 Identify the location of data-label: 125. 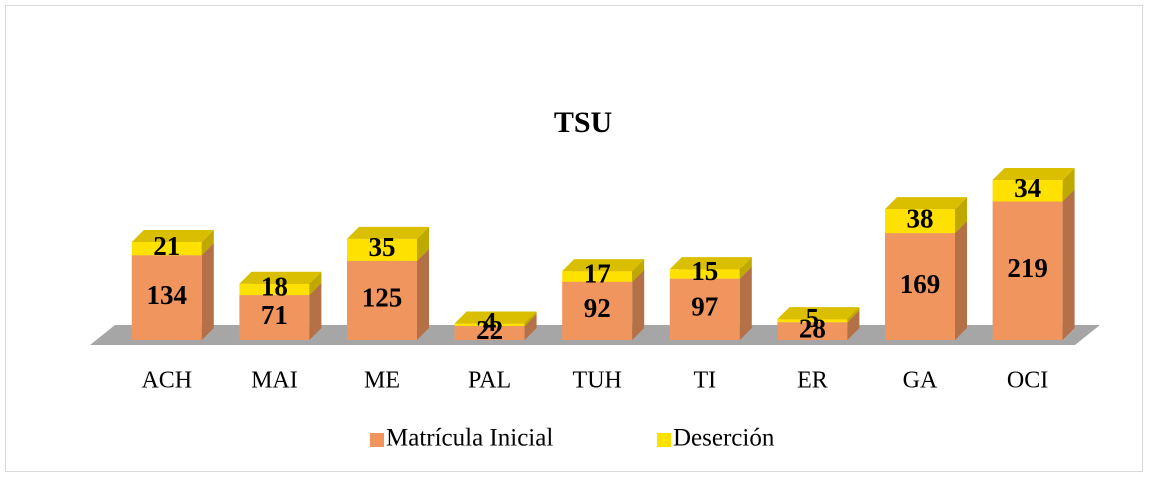
(382, 298).